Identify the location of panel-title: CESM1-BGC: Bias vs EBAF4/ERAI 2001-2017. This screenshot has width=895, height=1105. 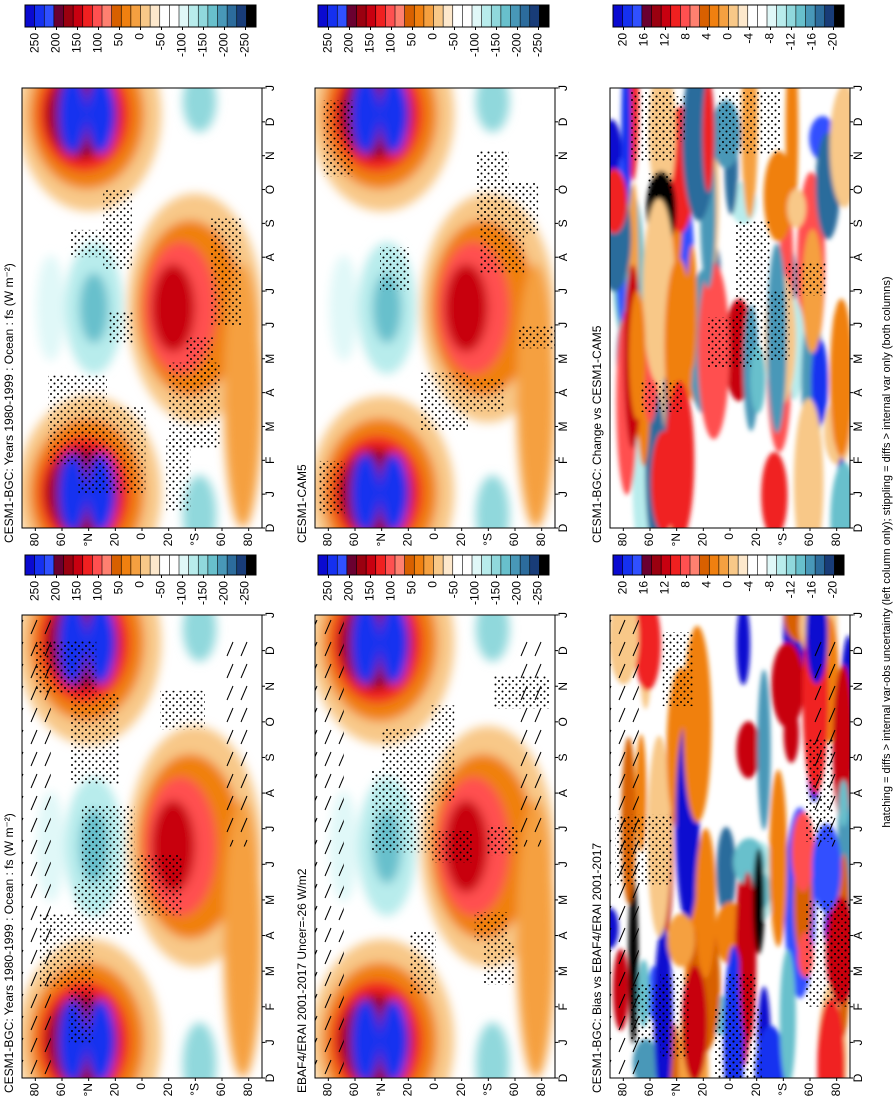
(597, 968).